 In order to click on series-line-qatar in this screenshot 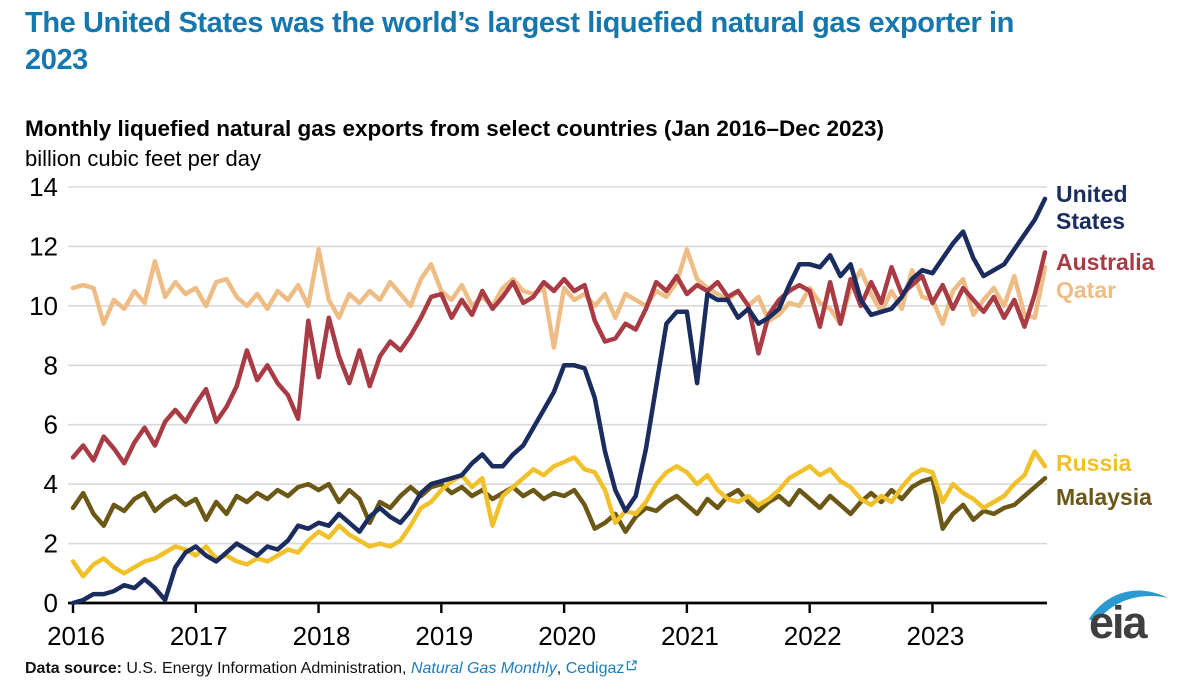, I will do `click(559, 298)`.